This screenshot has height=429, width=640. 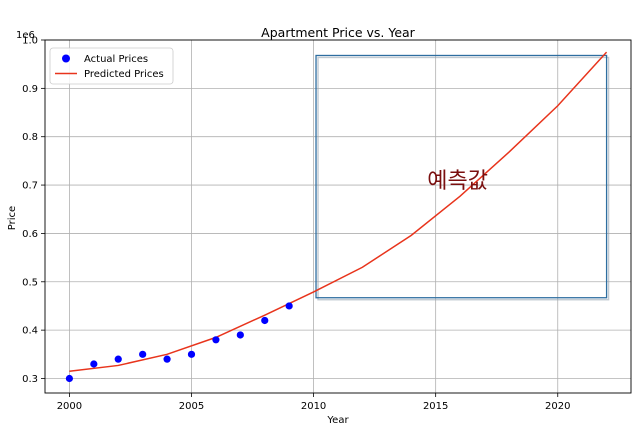 What do you see at coordinates (66, 58) in the screenshot?
I see `legend-marker-actual` at bounding box center [66, 58].